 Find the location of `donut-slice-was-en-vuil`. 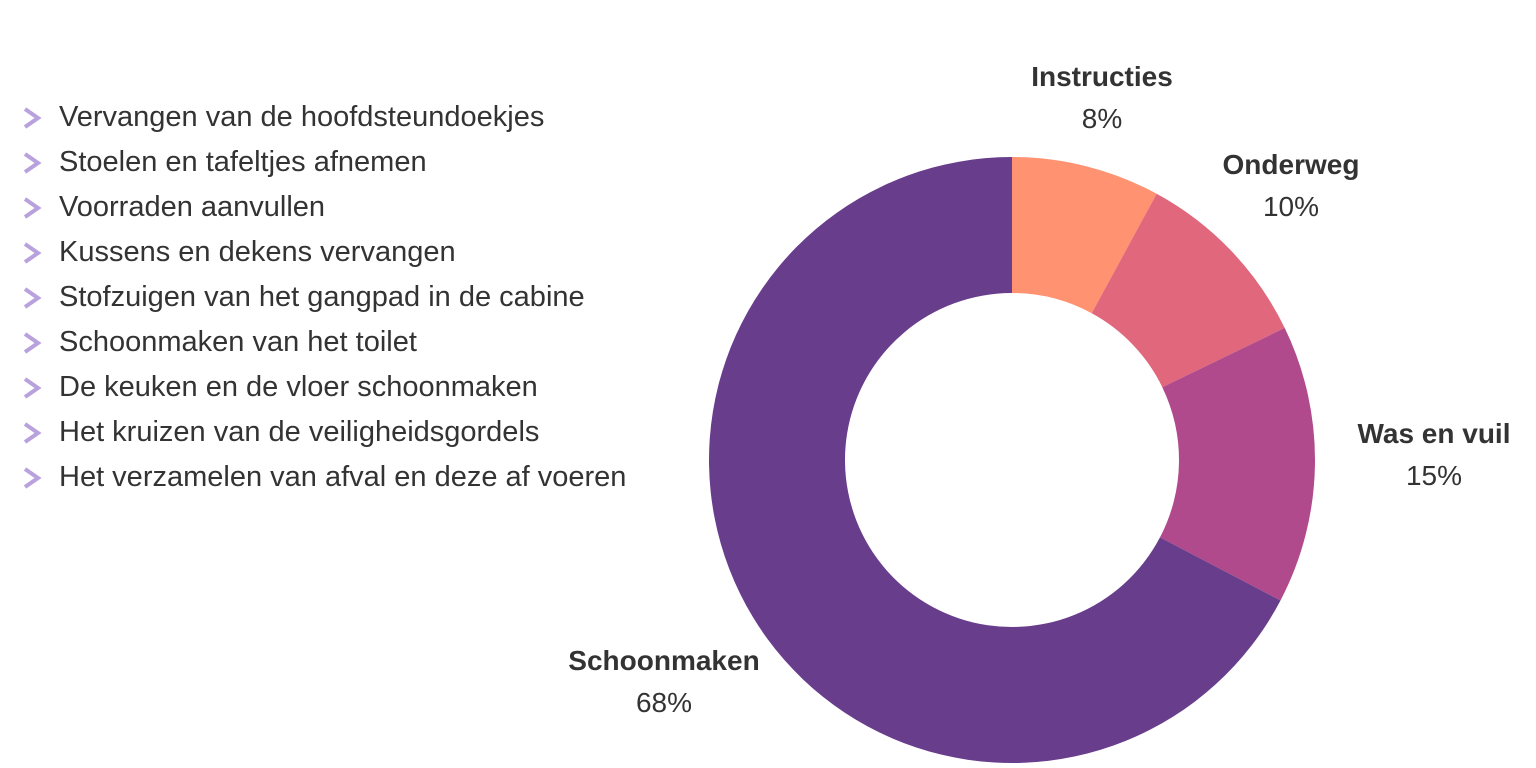

donut-slice-was-en-vuil is located at coordinates (1237, 464).